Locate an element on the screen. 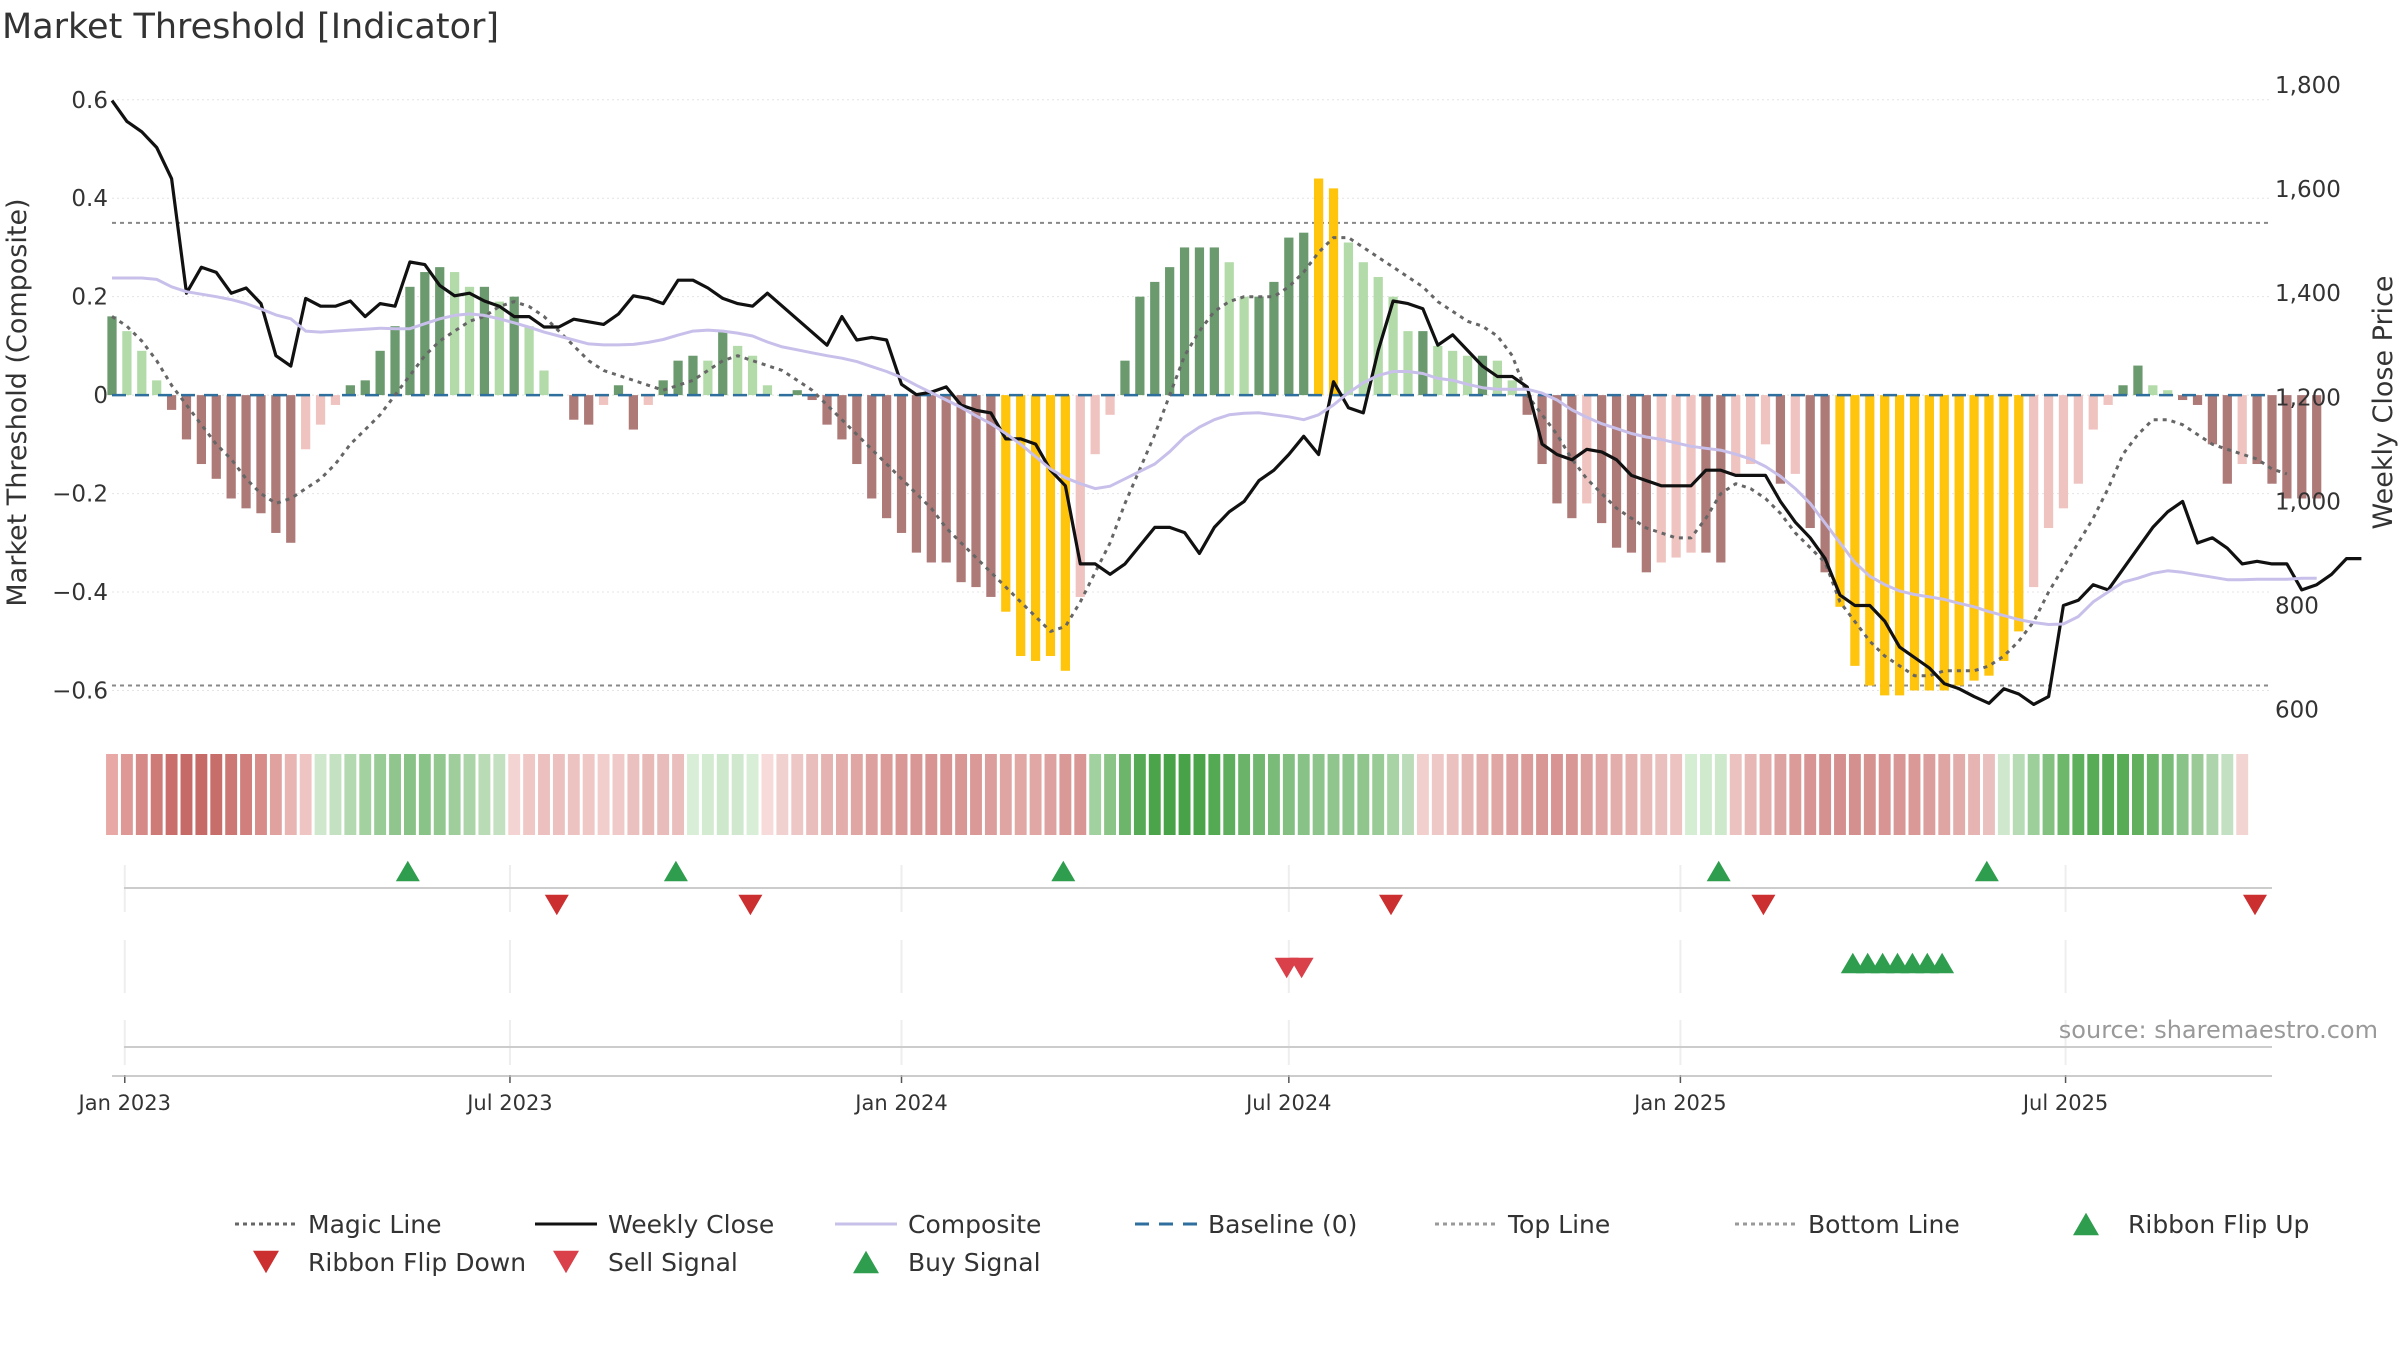  y-tick-label: 0.2 is located at coordinates (89, 298).